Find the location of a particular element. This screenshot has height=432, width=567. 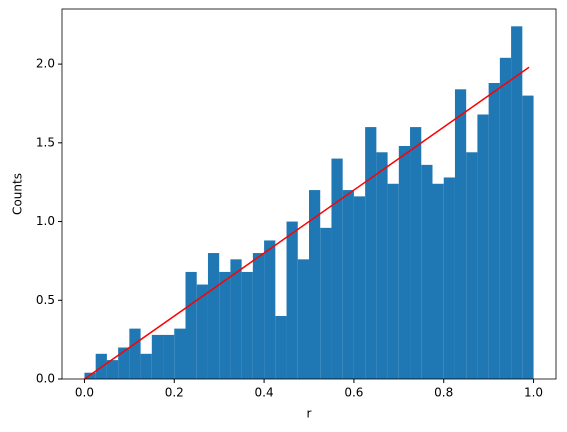

x-axis-label: r is located at coordinates (309, 414).